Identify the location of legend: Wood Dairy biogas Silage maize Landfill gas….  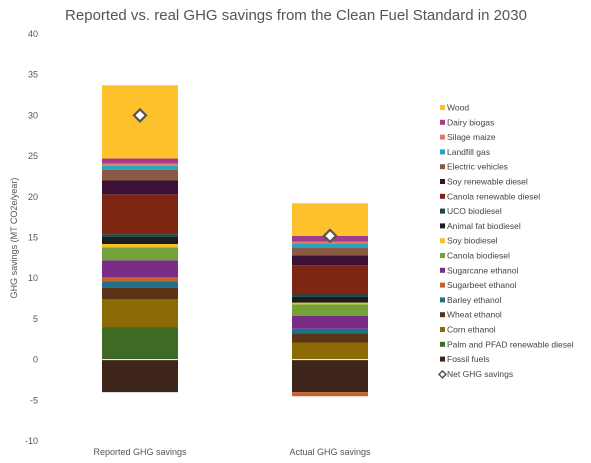
(505, 241).